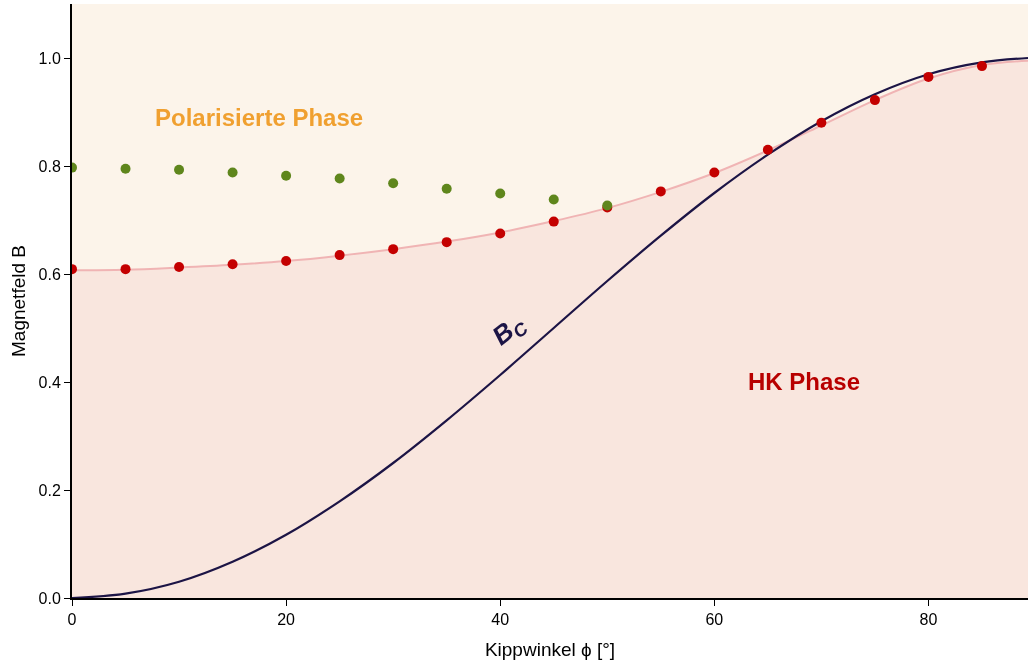 Image resolution: width=1028 pixels, height=666 pixels. What do you see at coordinates (49, 166) in the screenshot?
I see `y-tick-label: 0.8` at bounding box center [49, 166].